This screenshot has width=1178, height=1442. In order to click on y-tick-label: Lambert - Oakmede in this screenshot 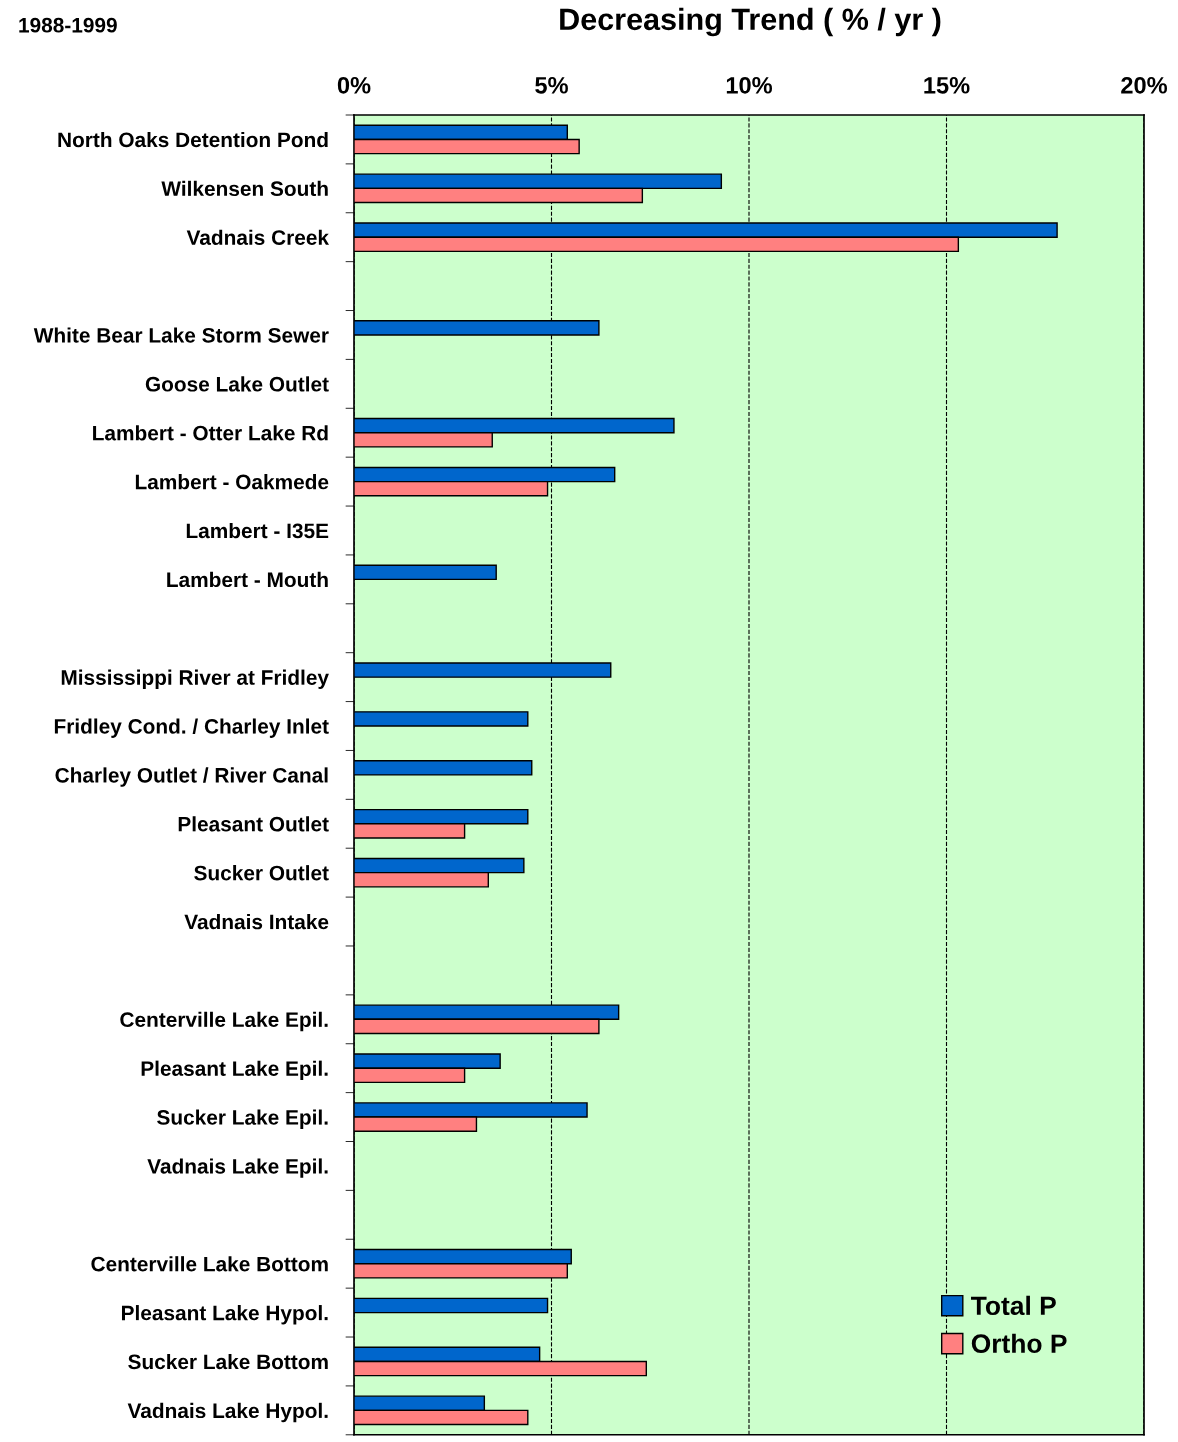, I will do `click(232, 482)`.